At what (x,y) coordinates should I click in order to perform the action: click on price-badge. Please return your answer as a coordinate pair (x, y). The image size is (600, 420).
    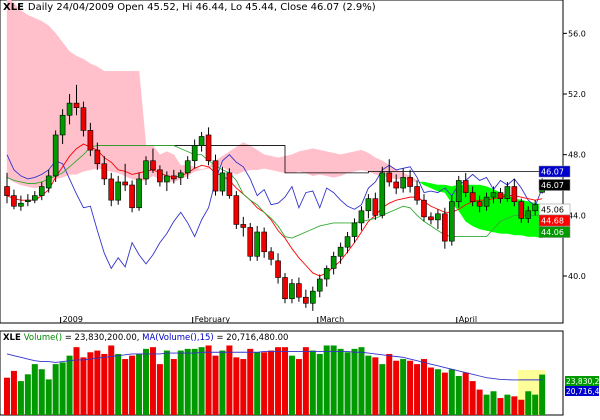
    Looking at the image, I should click on (554, 171).